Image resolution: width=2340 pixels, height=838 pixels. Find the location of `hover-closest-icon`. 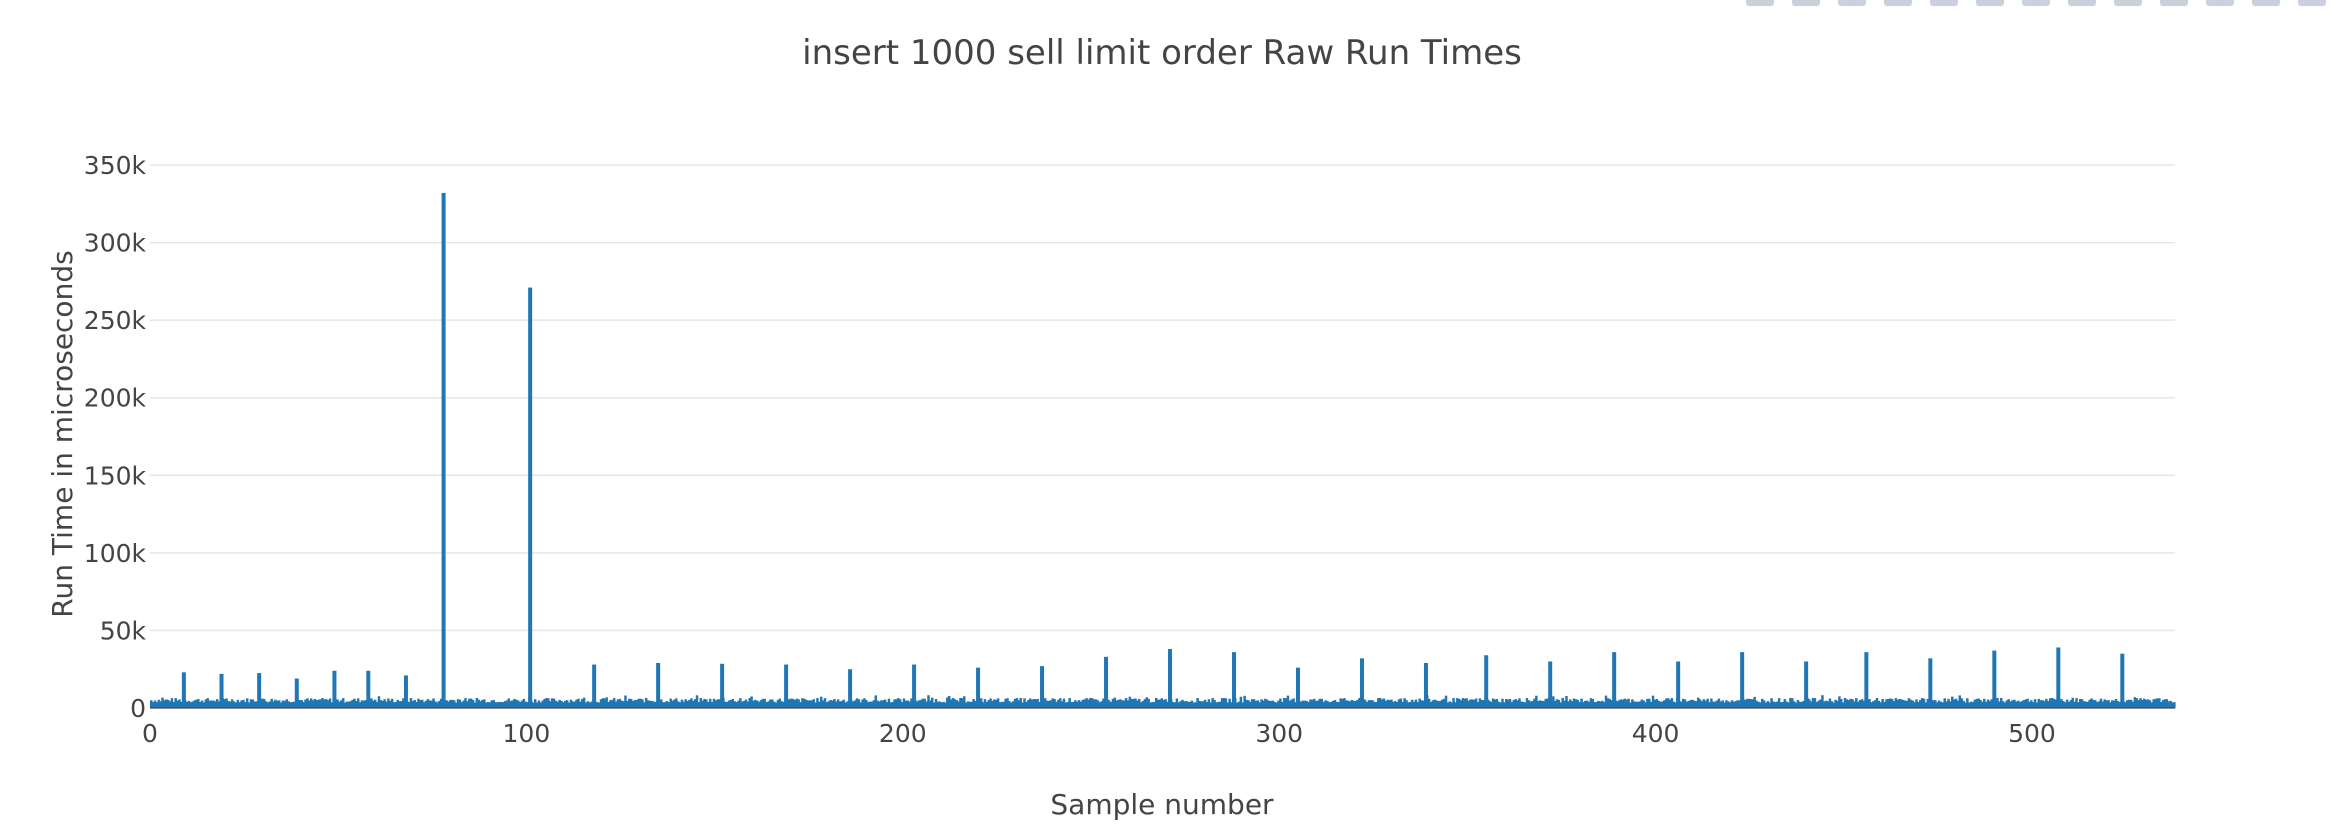

hover-closest-icon is located at coordinates (2220, 3).